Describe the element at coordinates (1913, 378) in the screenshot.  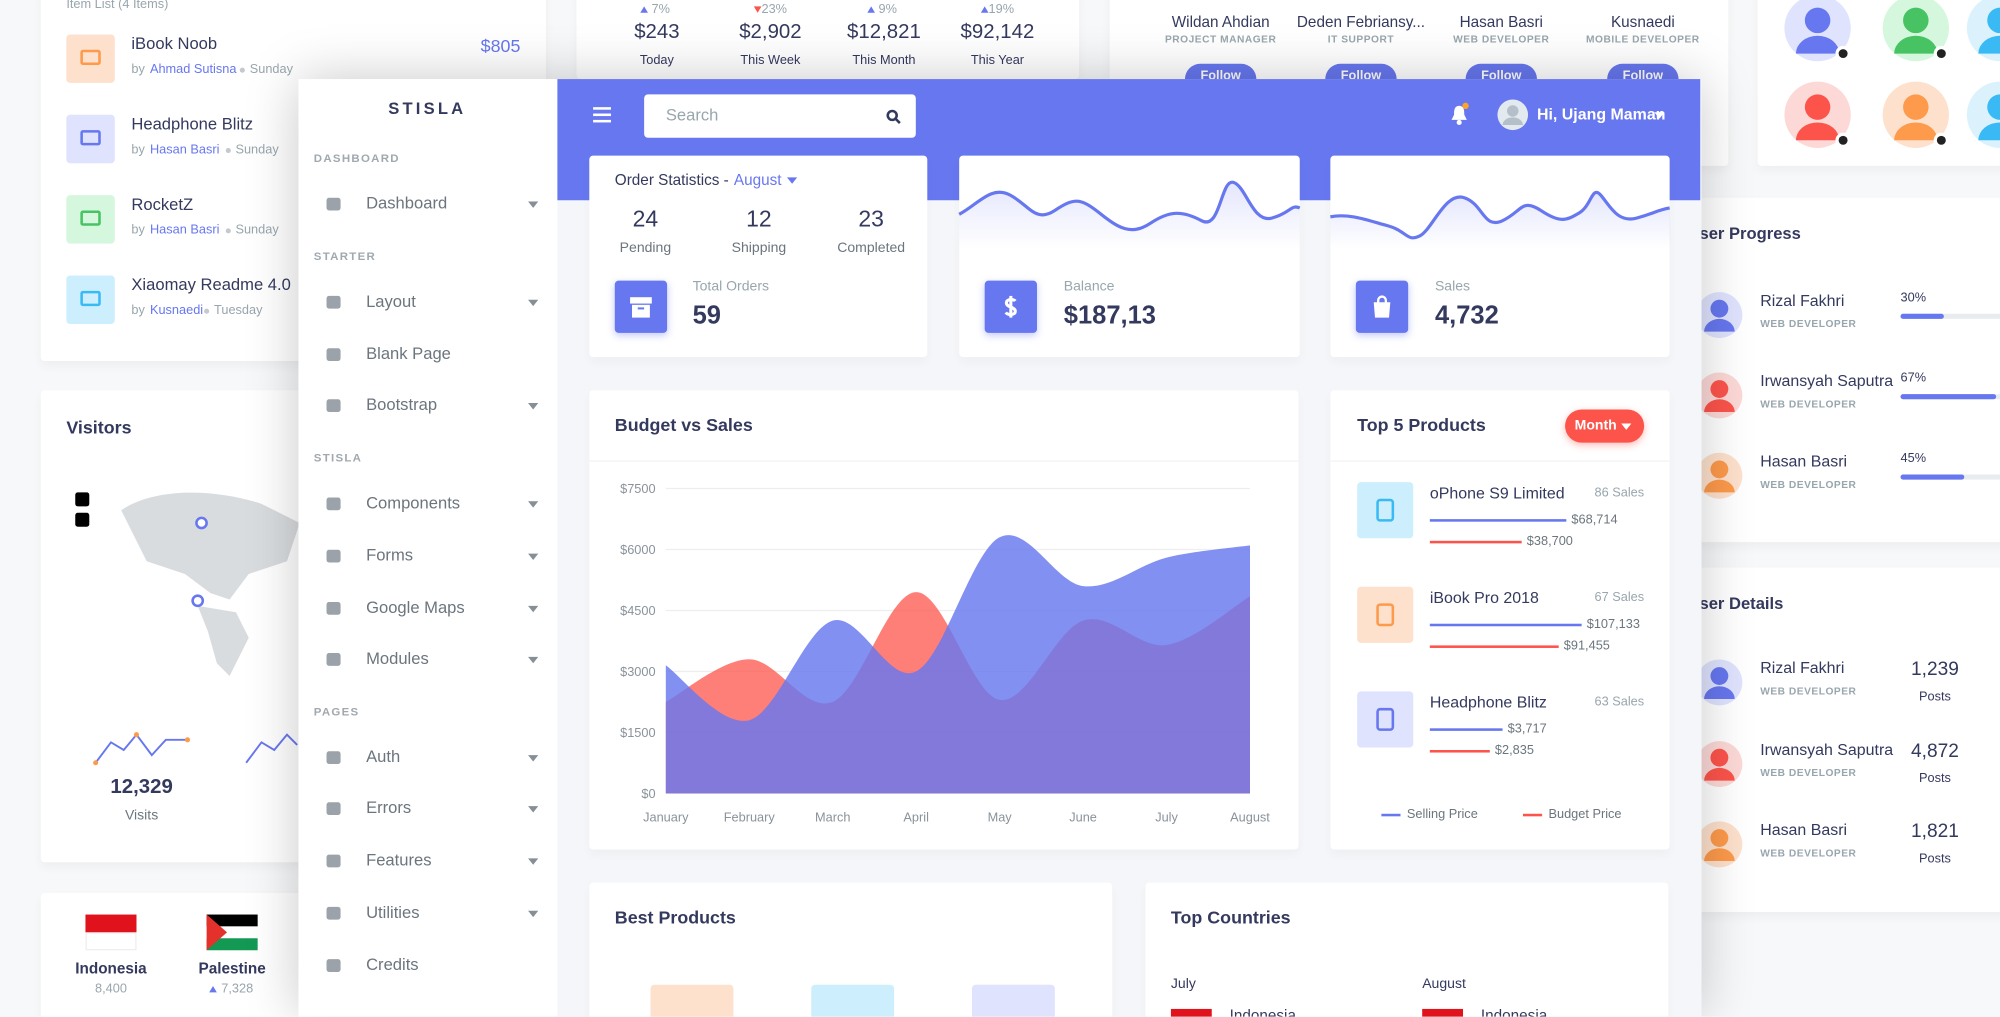
I see `label: 67%` at that location.